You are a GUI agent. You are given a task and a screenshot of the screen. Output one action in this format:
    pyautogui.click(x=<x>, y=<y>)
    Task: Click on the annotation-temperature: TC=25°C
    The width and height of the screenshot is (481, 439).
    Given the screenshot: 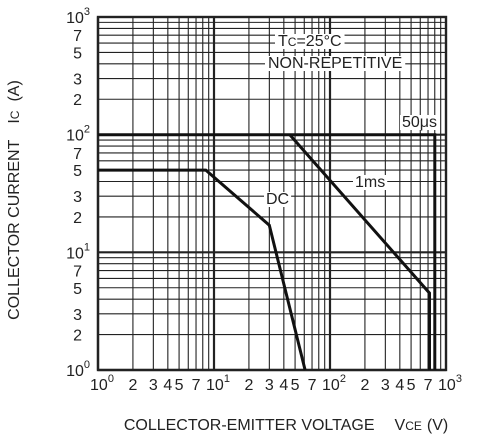 What is the action you would take?
    pyautogui.click(x=310, y=41)
    